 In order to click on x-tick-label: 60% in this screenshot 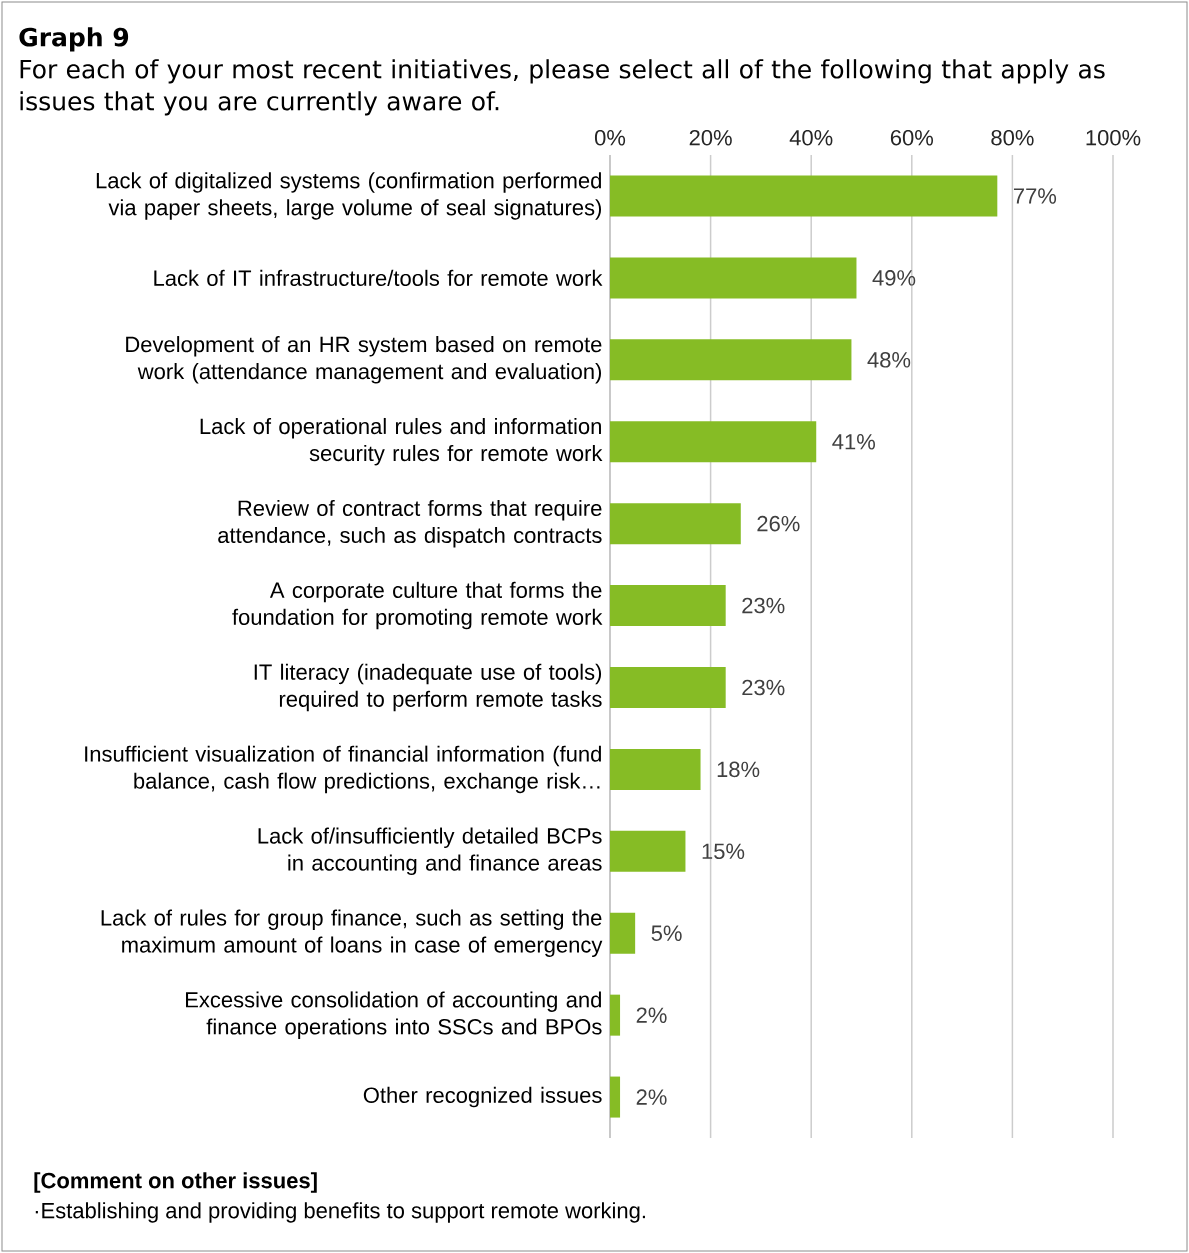, I will do `click(912, 137)`.